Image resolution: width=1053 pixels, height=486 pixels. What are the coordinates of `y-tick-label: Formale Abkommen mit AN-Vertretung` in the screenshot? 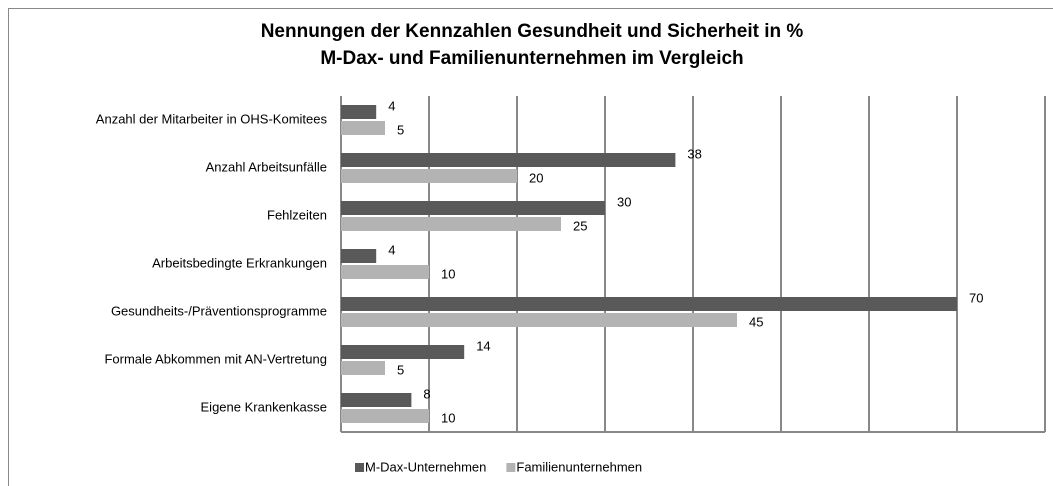 It's located at (215, 358).